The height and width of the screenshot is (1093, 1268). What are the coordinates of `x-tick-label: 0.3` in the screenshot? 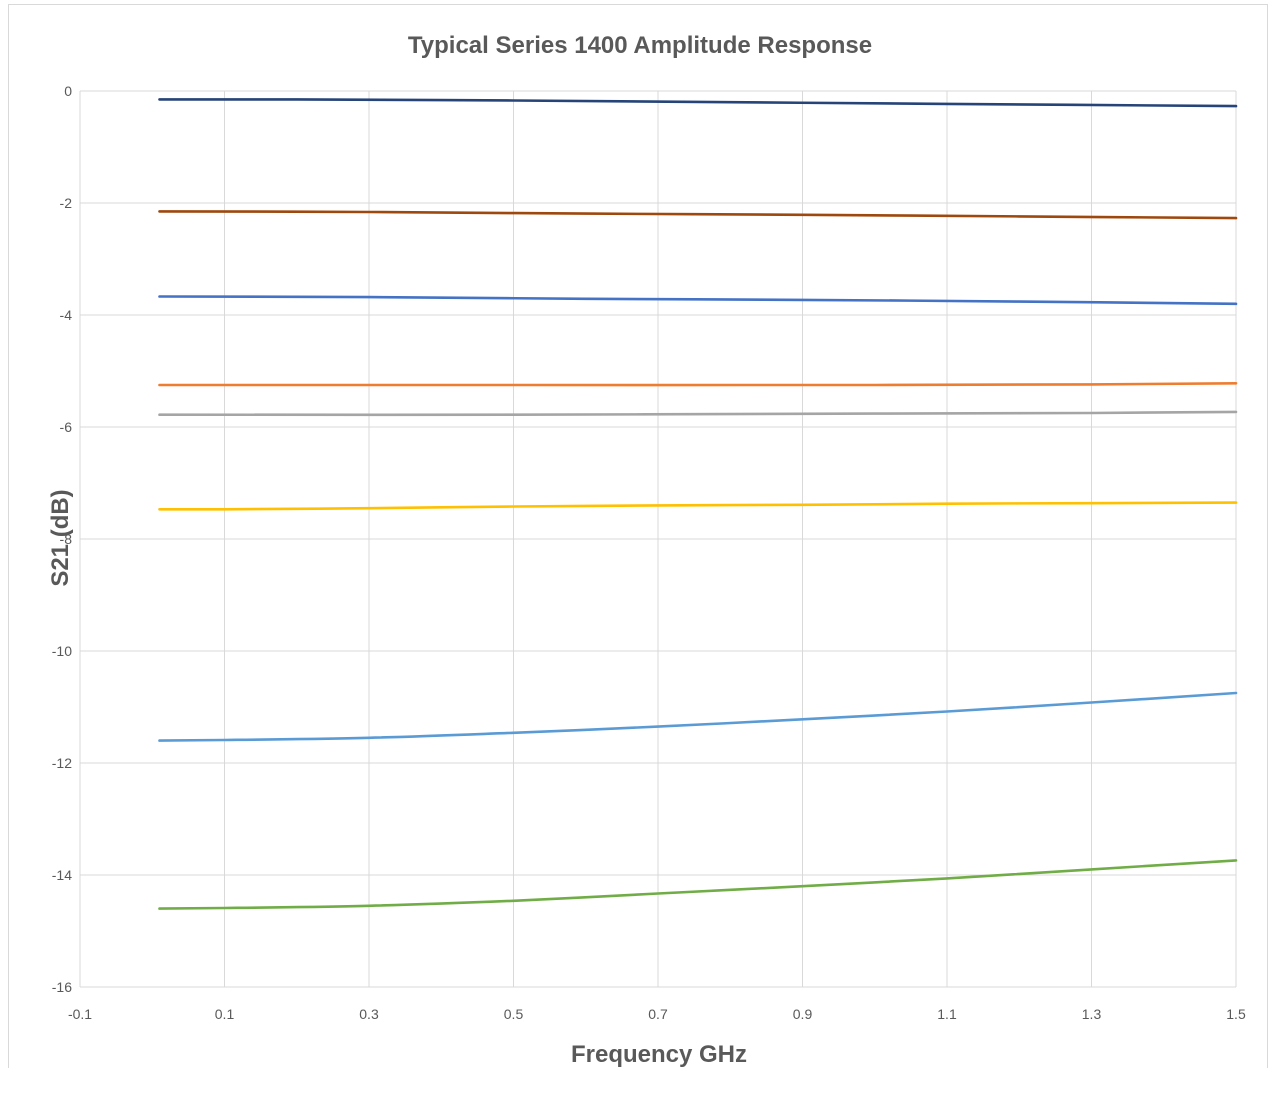 It's located at (369, 1014).